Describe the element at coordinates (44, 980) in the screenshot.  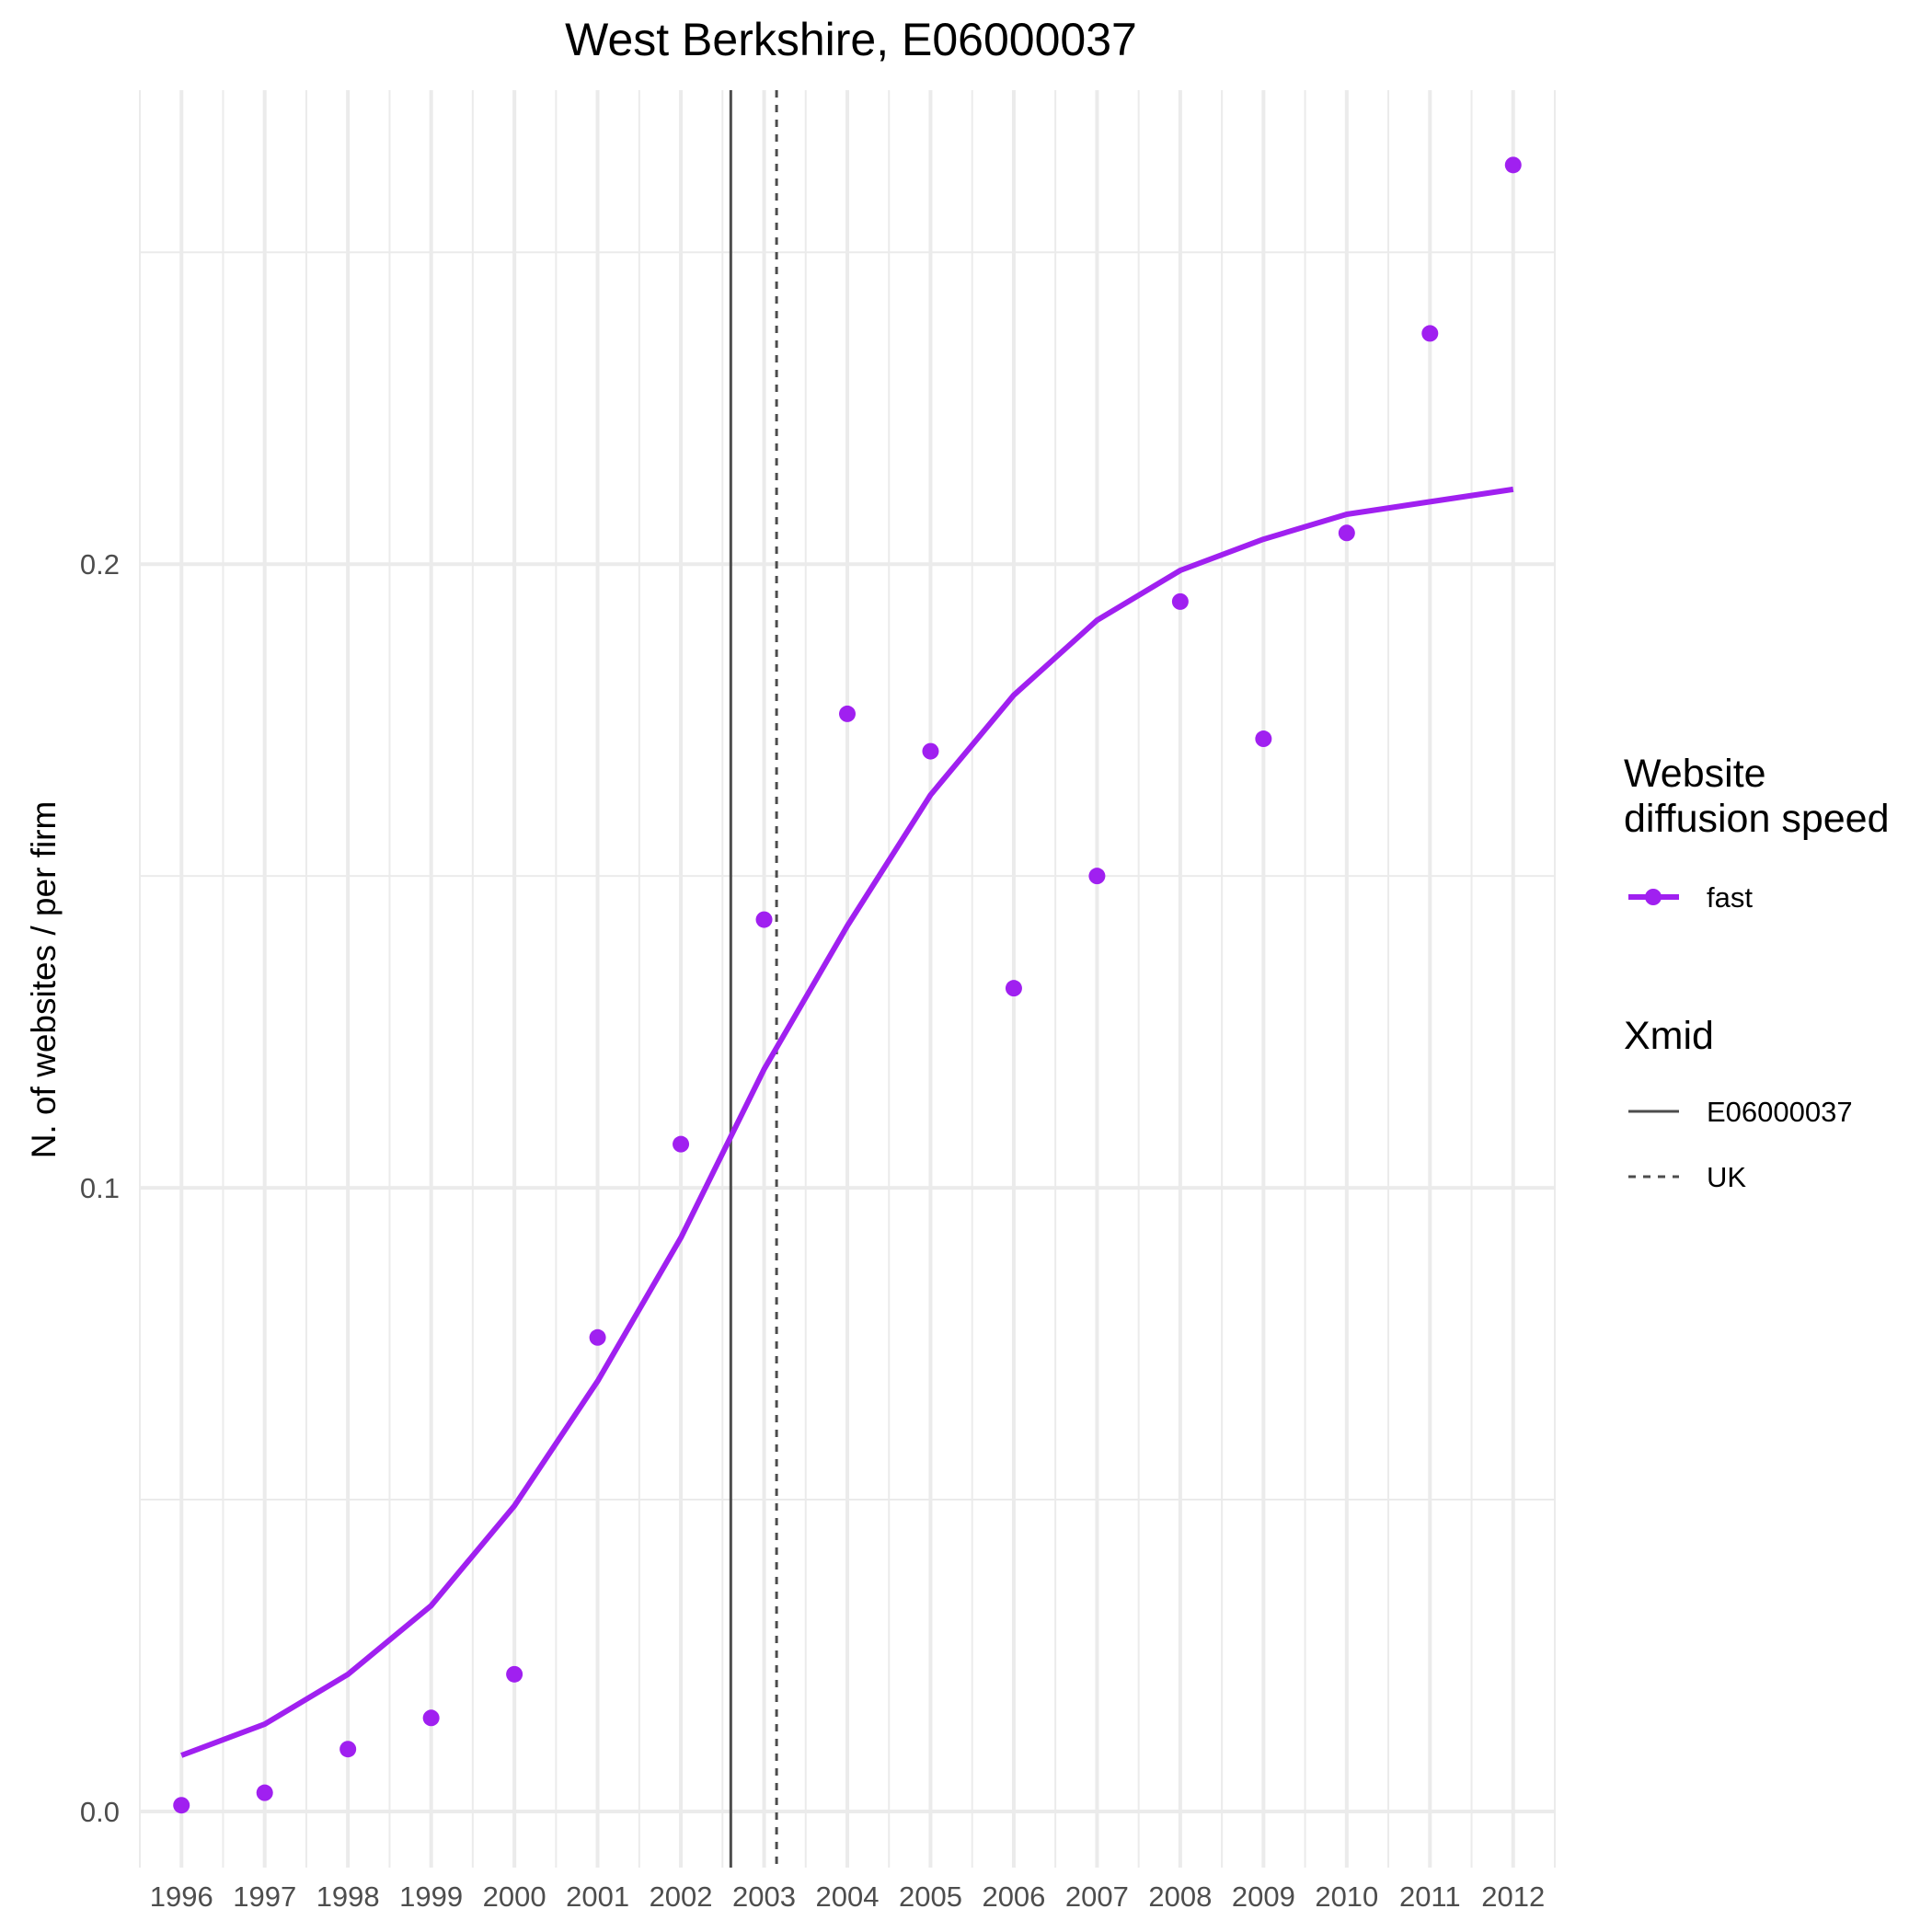
I see `y-axis-title: N. of websites / per firm` at that location.